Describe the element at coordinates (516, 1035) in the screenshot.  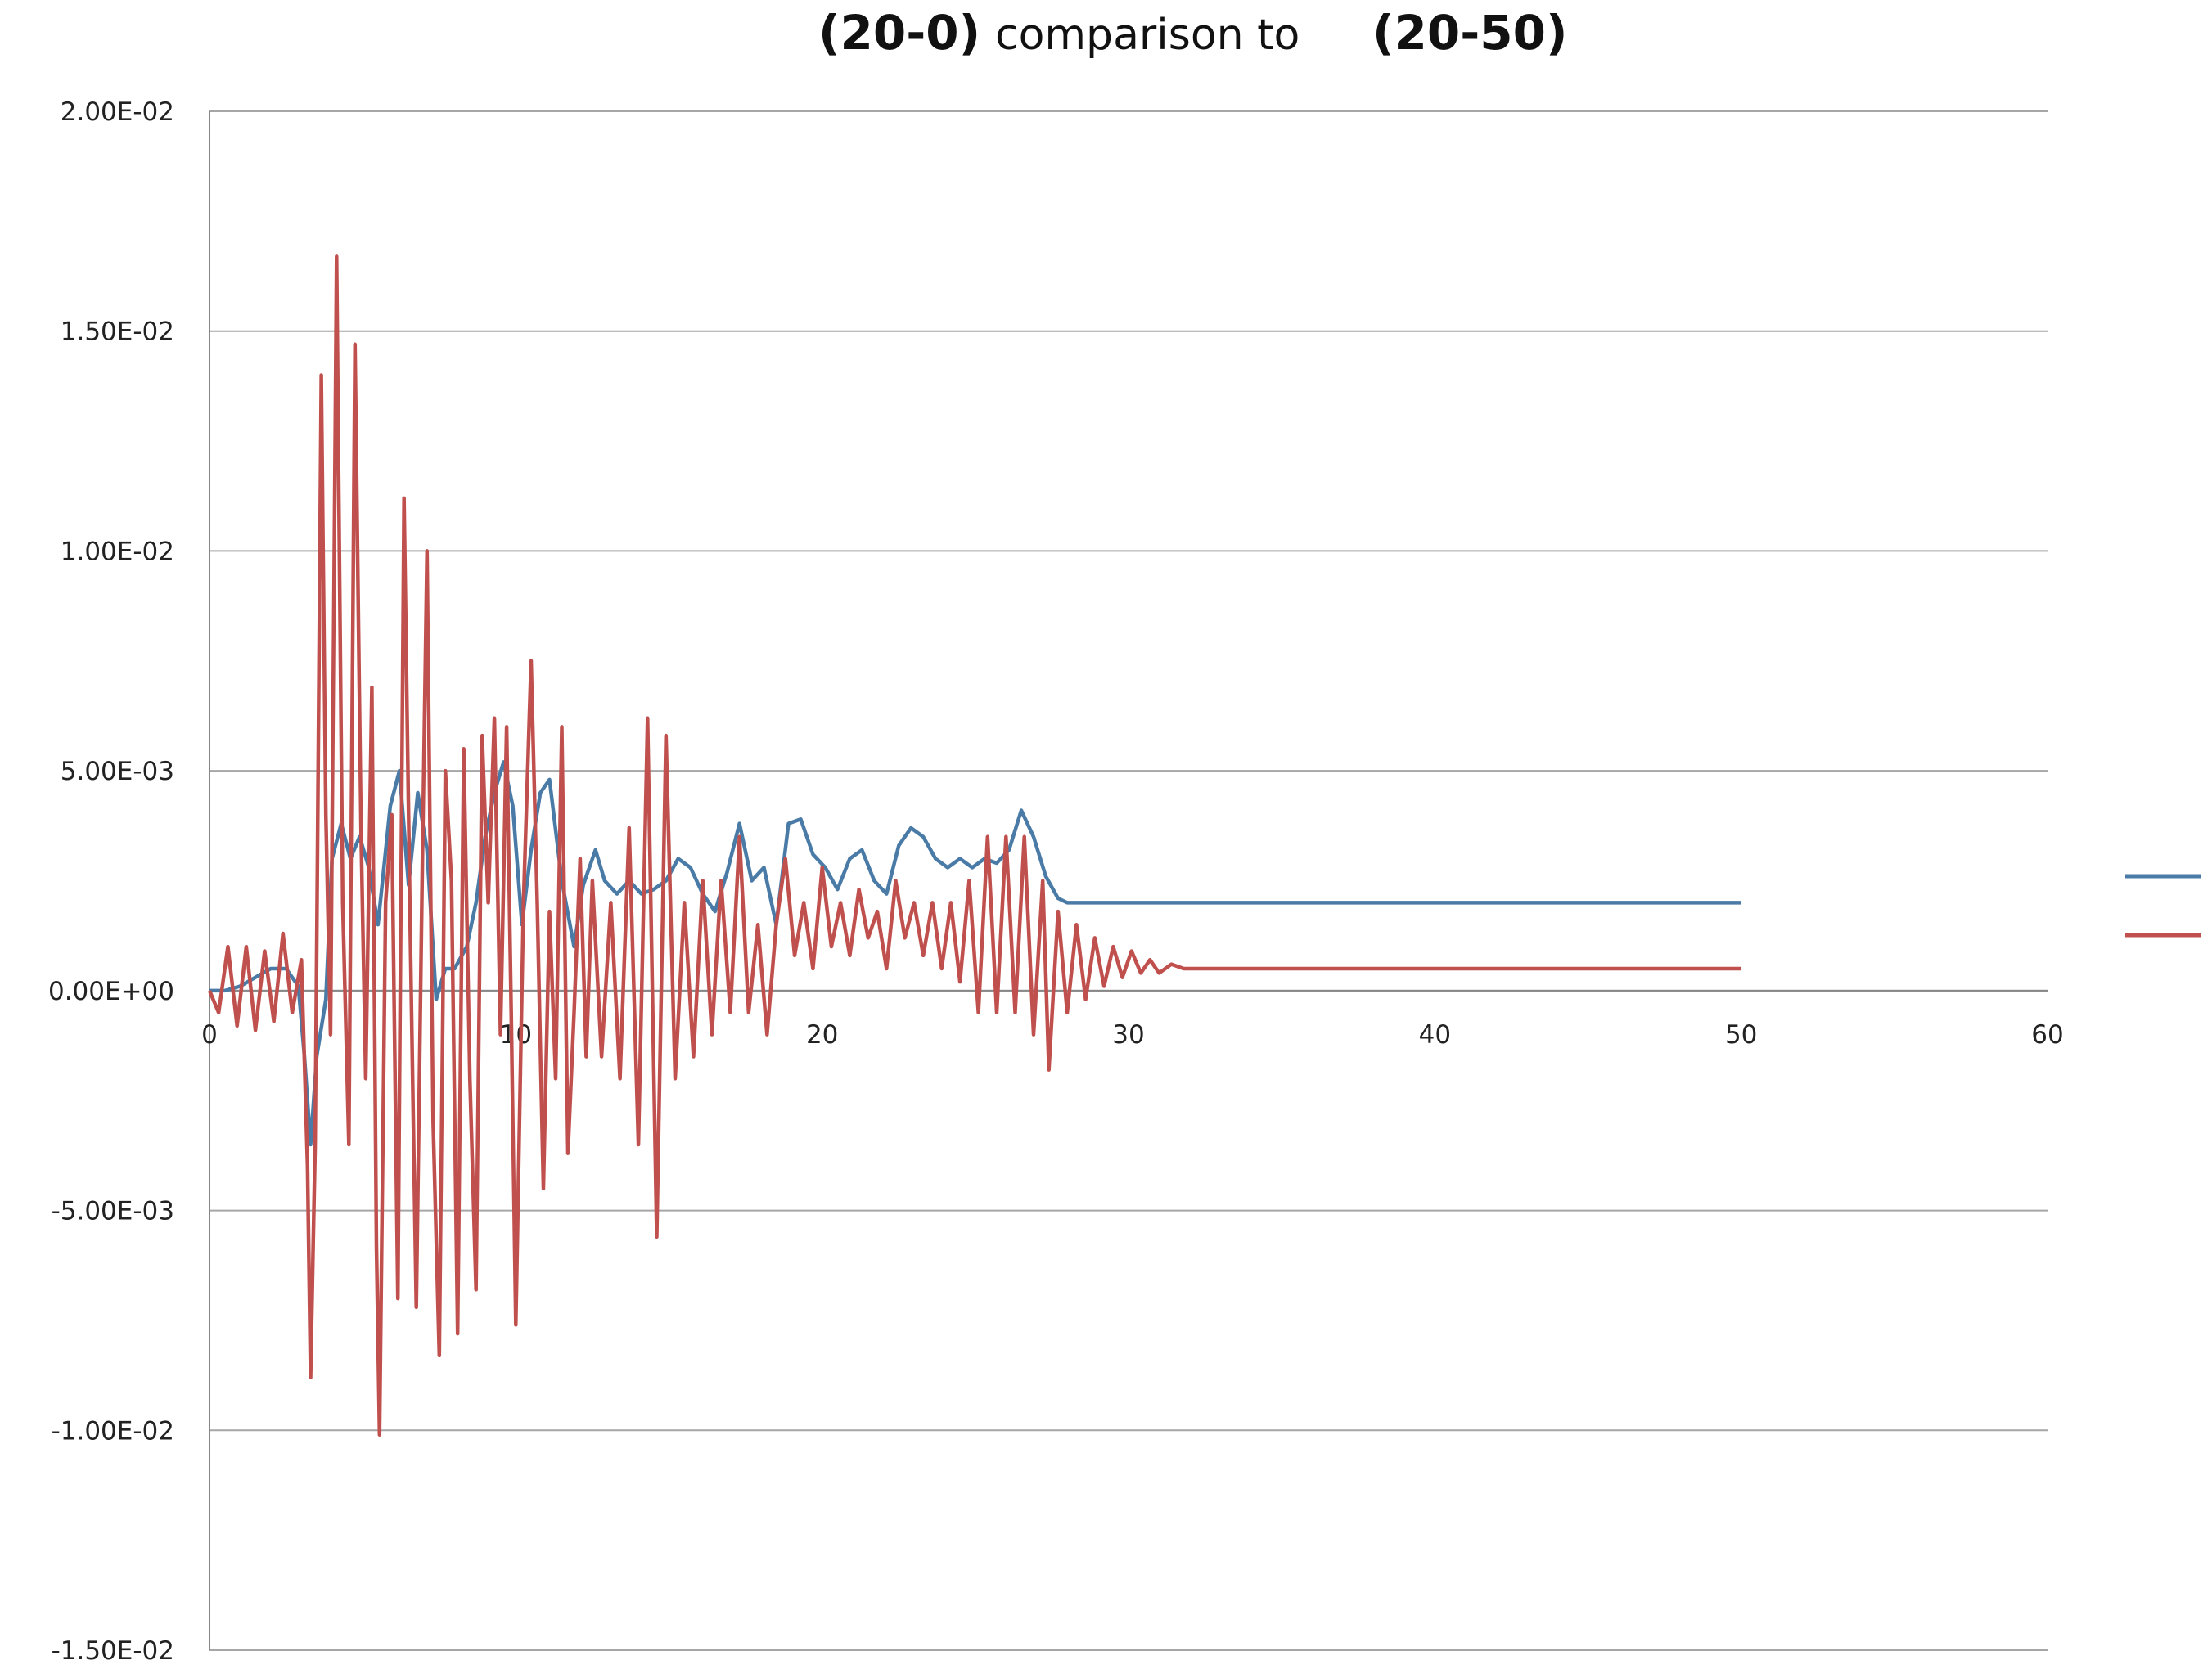
I see `x-tick-label: 10` at that location.